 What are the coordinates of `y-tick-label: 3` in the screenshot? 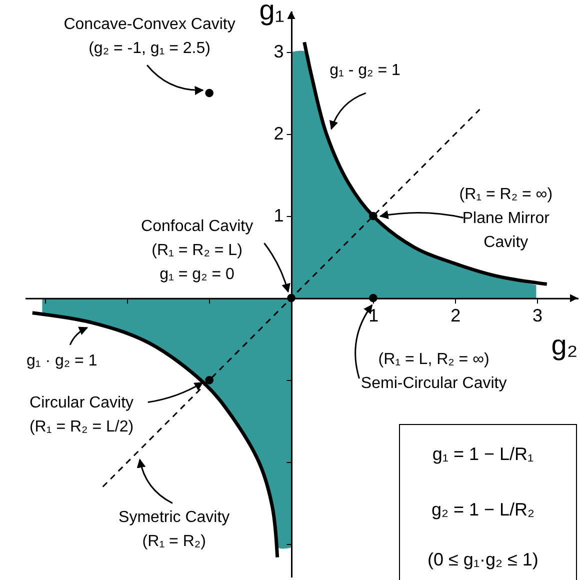 It's located at (279, 52).